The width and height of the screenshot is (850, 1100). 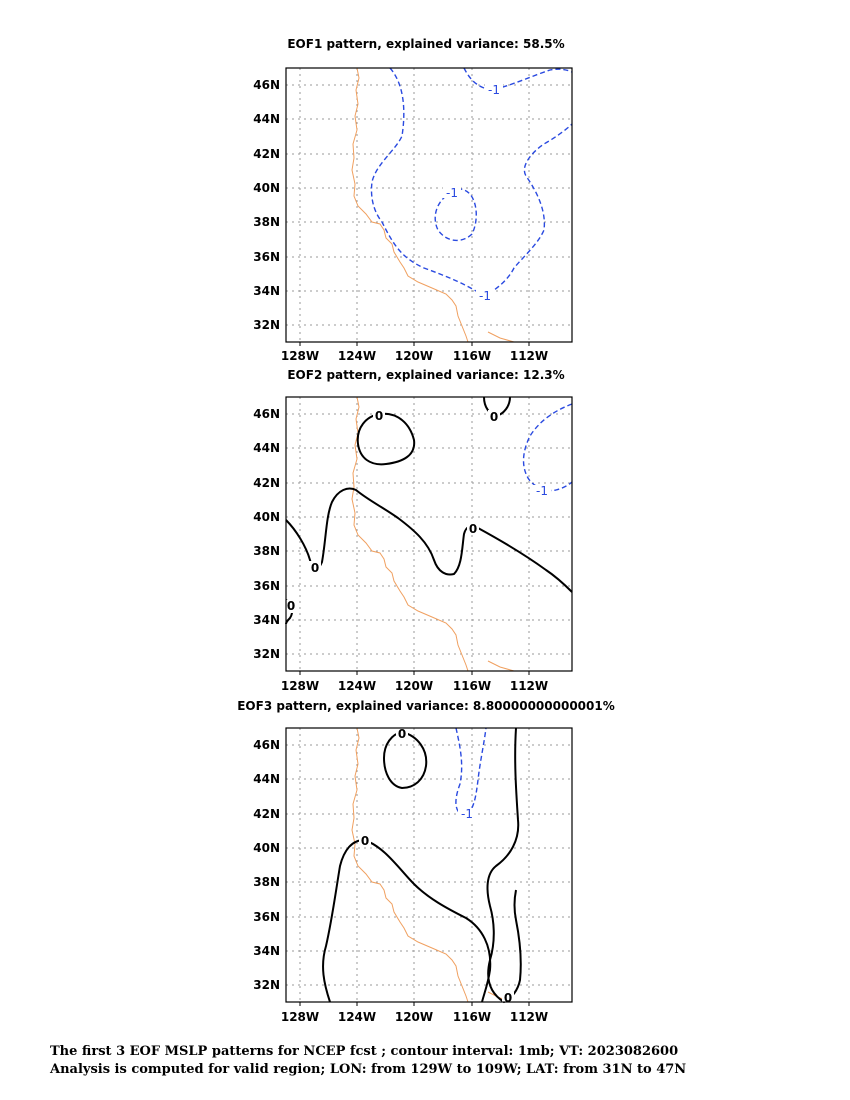 I want to click on eof1-y-tick-label: 38N, so click(x=266, y=222).